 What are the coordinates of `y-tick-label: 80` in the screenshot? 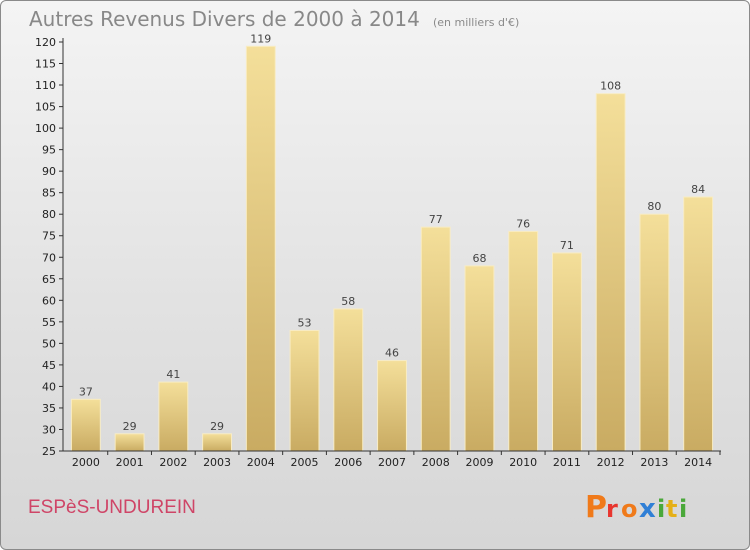 It's located at (49, 214).